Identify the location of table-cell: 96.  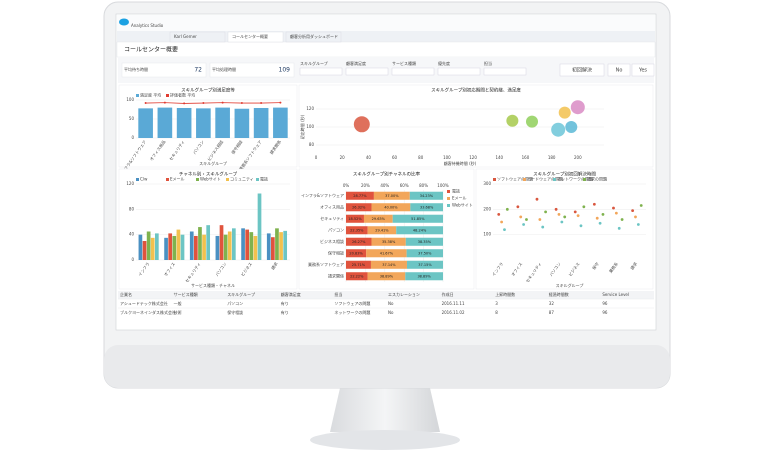
(605, 303).